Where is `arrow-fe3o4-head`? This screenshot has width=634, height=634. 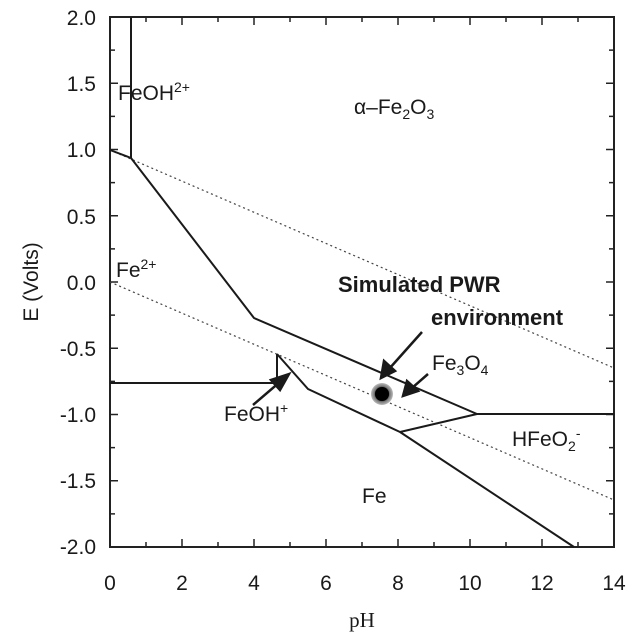 arrow-fe3o4-head is located at coordinates (411, 388).